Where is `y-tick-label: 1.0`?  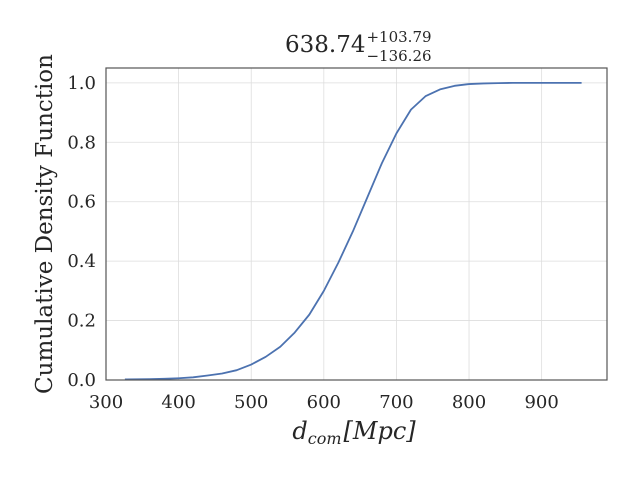
y-tick-label: 1.0 is located at coordinates (81, 83).